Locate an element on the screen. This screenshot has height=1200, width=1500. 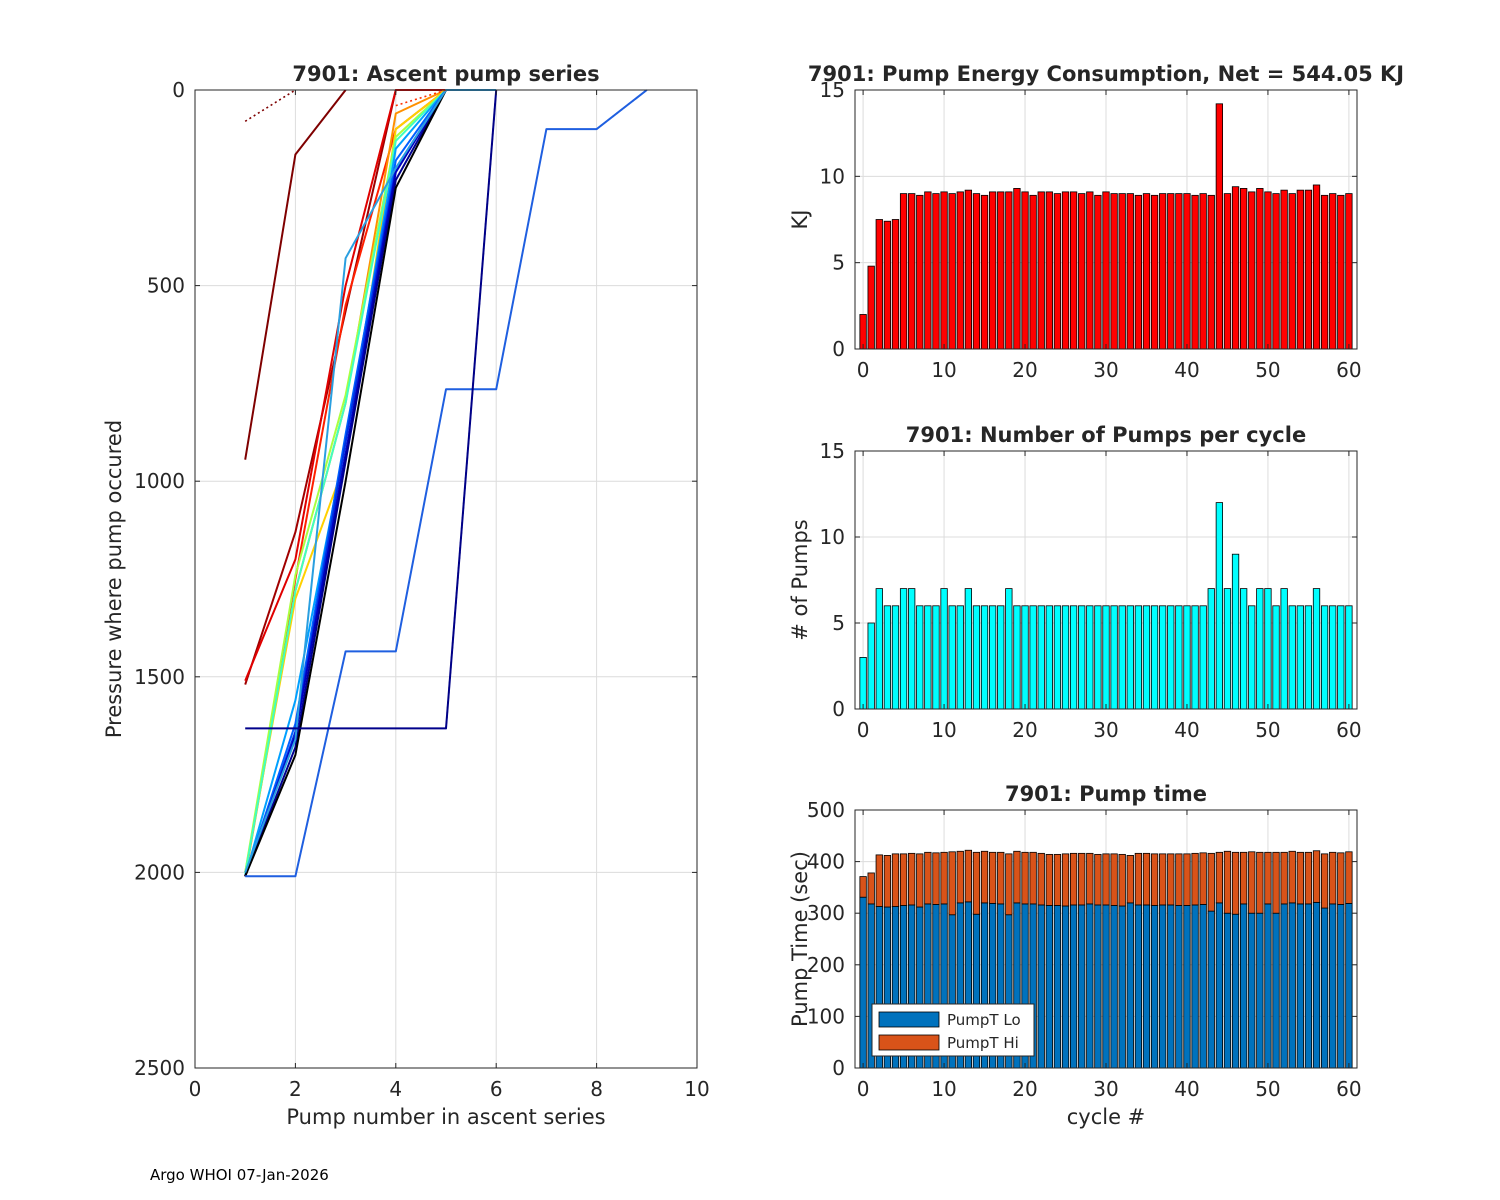
y-tick-label: 0 is located at coordinates (838, 709).